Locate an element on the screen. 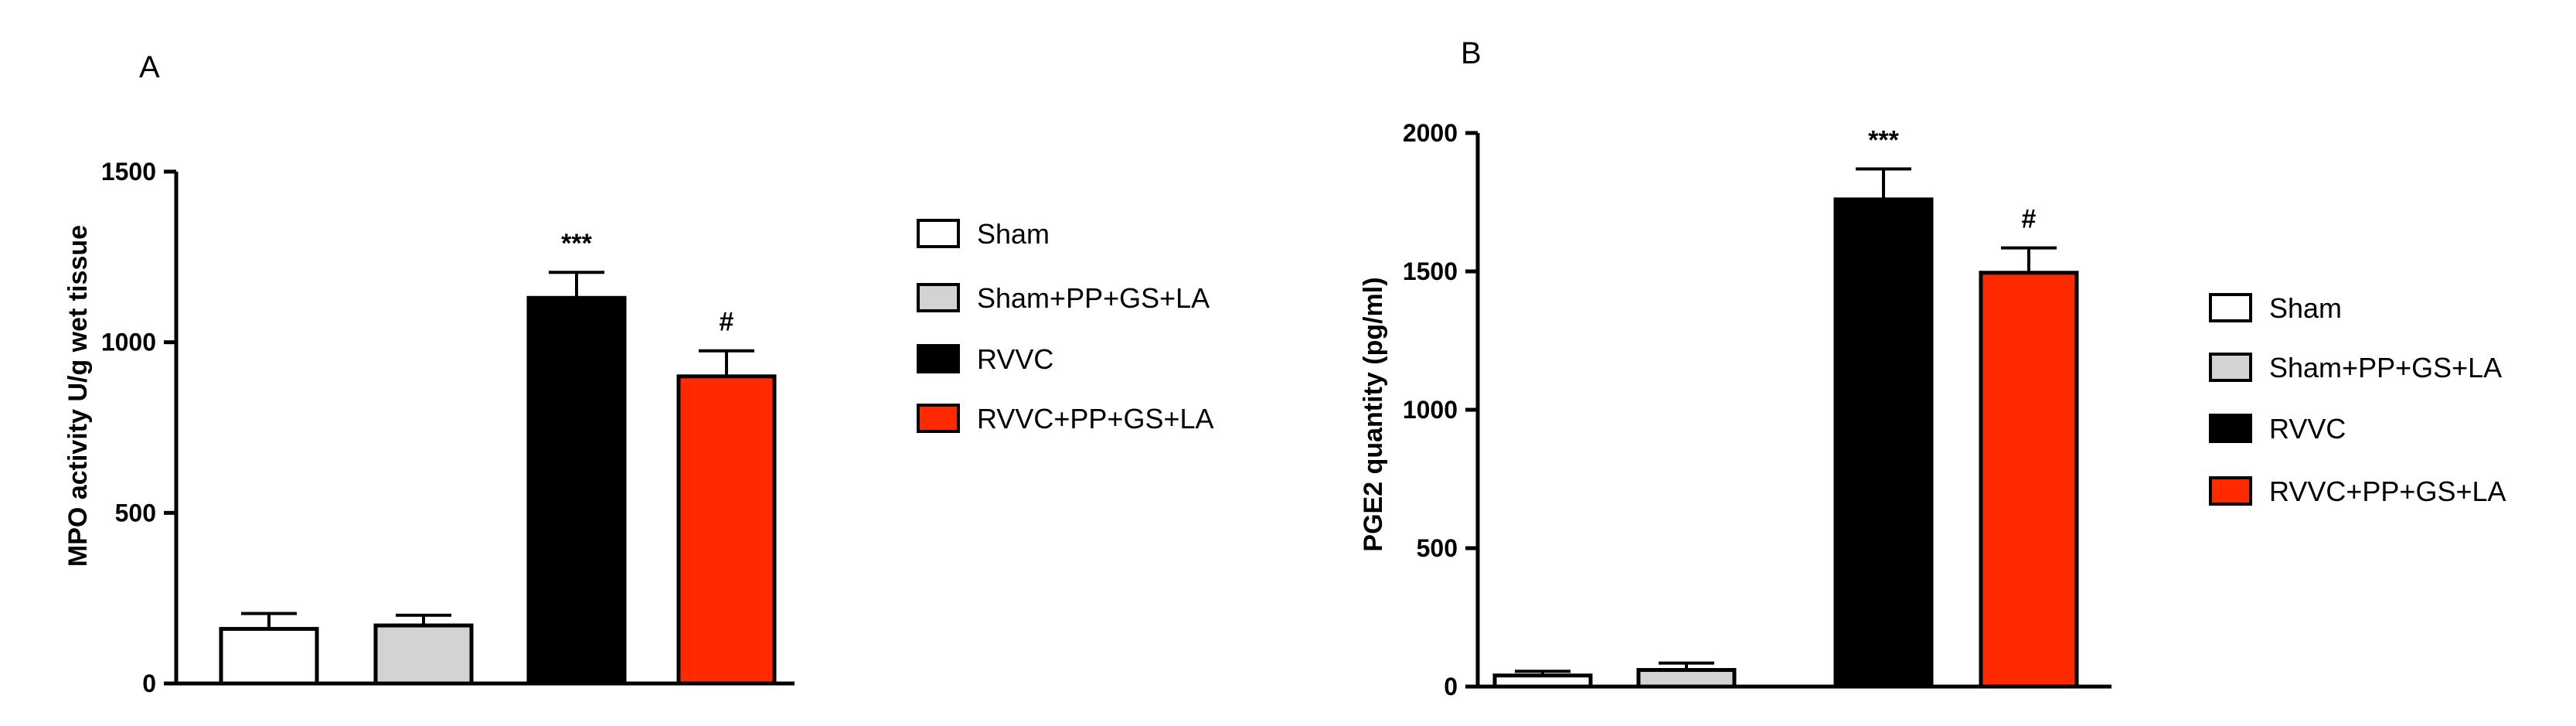  panel-b-significance-label: # is located at coordinates (2029, 219).